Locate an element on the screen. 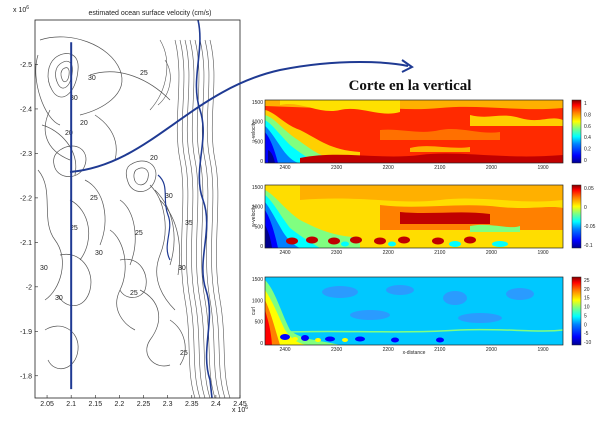 This screenshot has width=600, height=422. map-y-tick-label: -2.3 is located at coordinates (26, 154).